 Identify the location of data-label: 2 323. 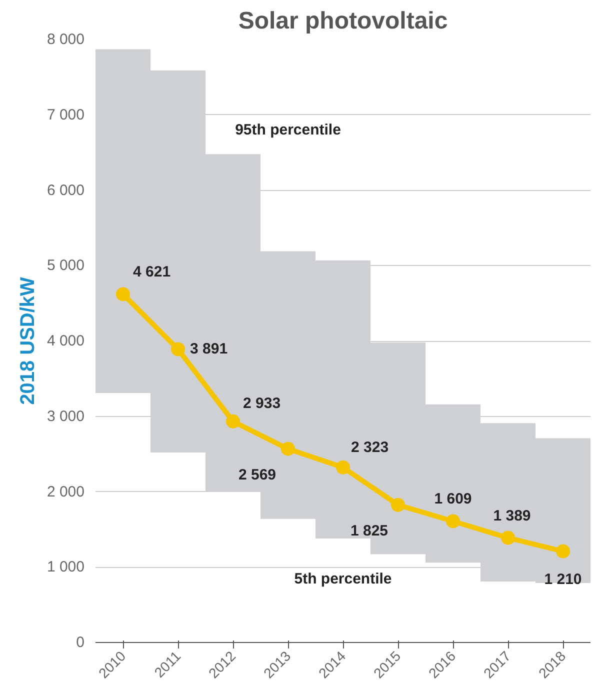
(370, 447).